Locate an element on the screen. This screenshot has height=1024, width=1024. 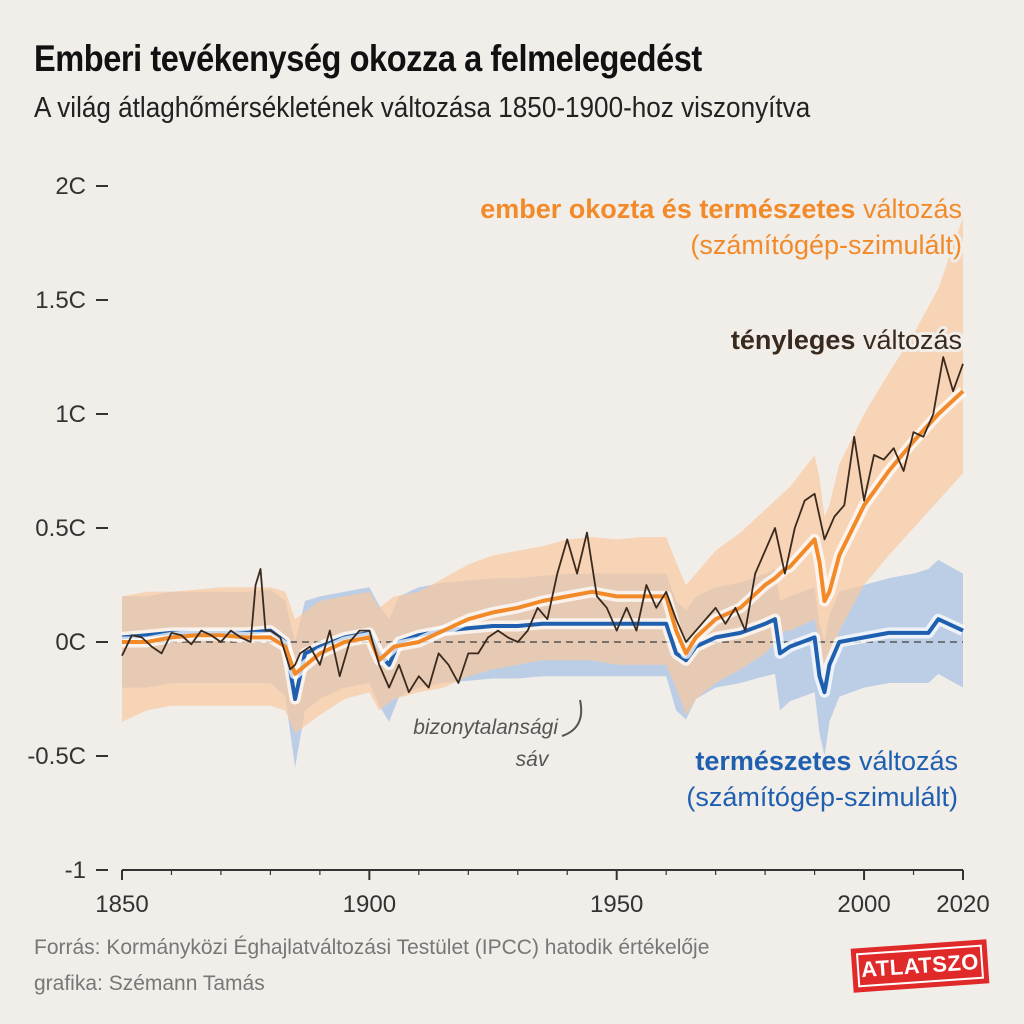
observed-series-label: tényleges változás is located at coordinates (846, 340).